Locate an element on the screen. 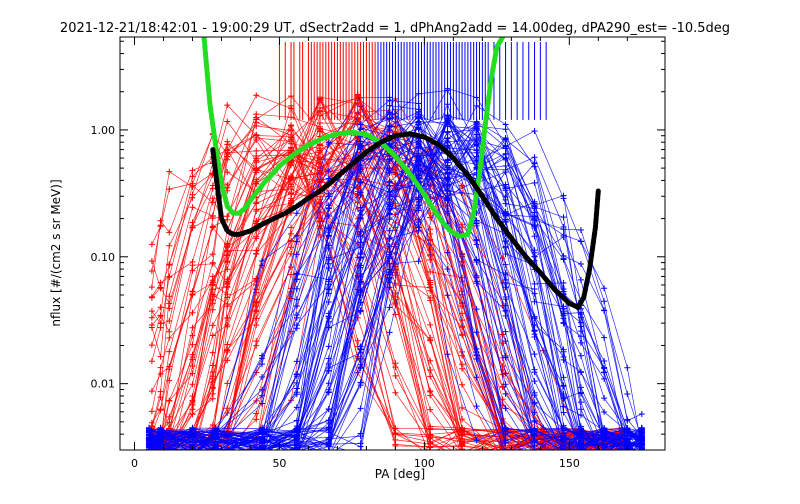 This screenshot has height=504, width=800. y-tick-label: 1.00 is located at coordinates (103, 130).